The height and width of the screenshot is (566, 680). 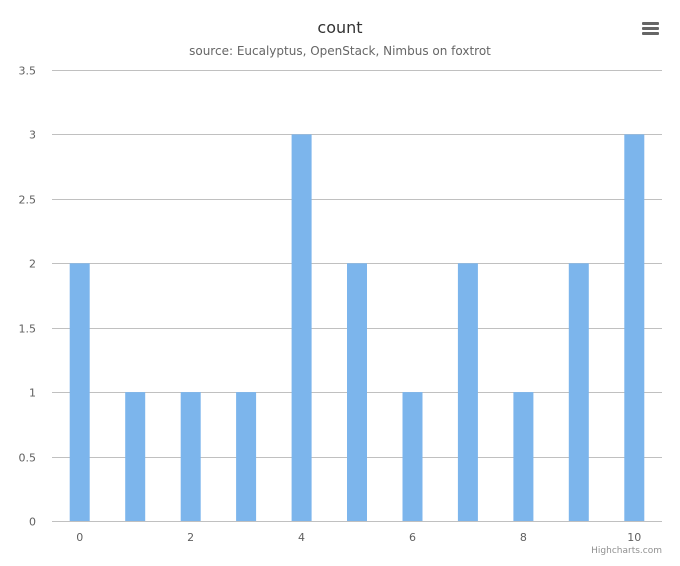 I want to click on y-tick-label: 3, so click(x=32, y=135).